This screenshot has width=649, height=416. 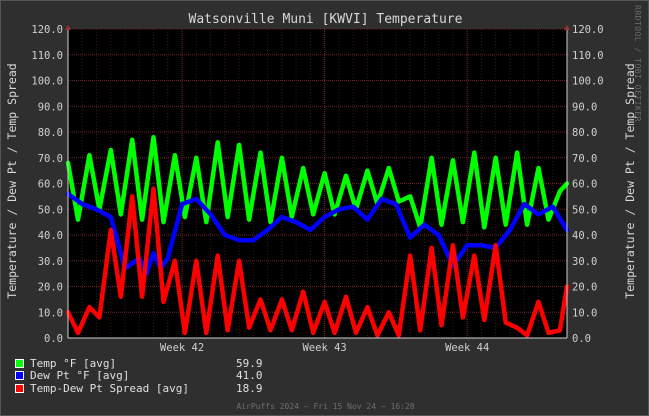 What do you see at coordinates (467, 348) in the screenshot?
I see `x-tick-label: Week 44` at bounding box center [467, 348].